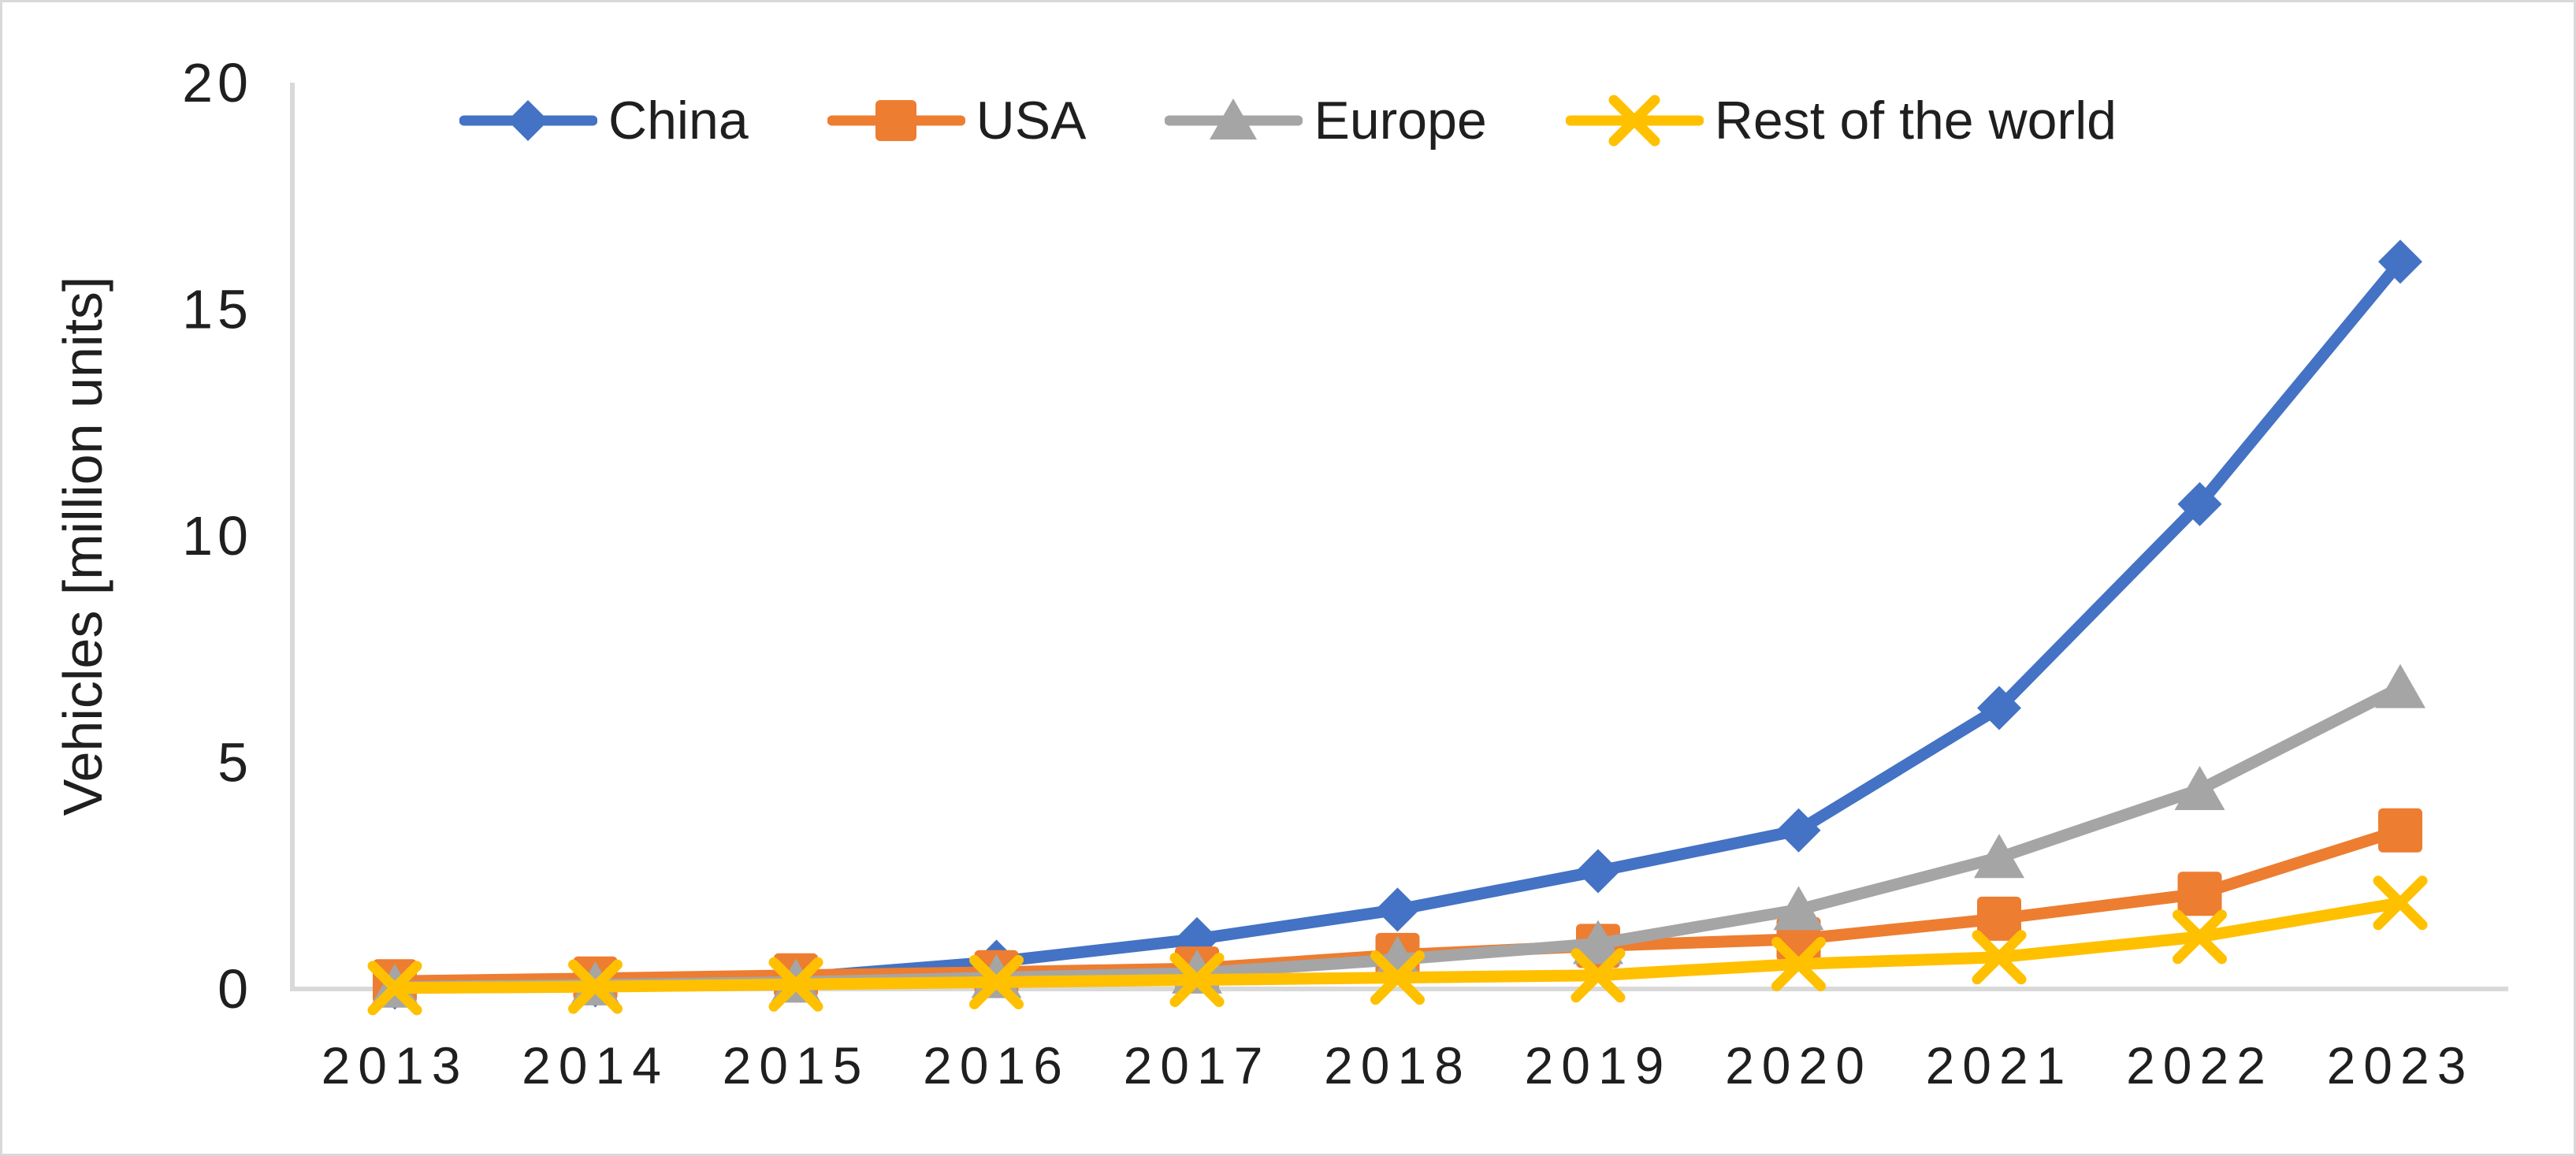  I want to click on legend-item-rest-of-the-world: Rest of the world, so click(1841, 120).